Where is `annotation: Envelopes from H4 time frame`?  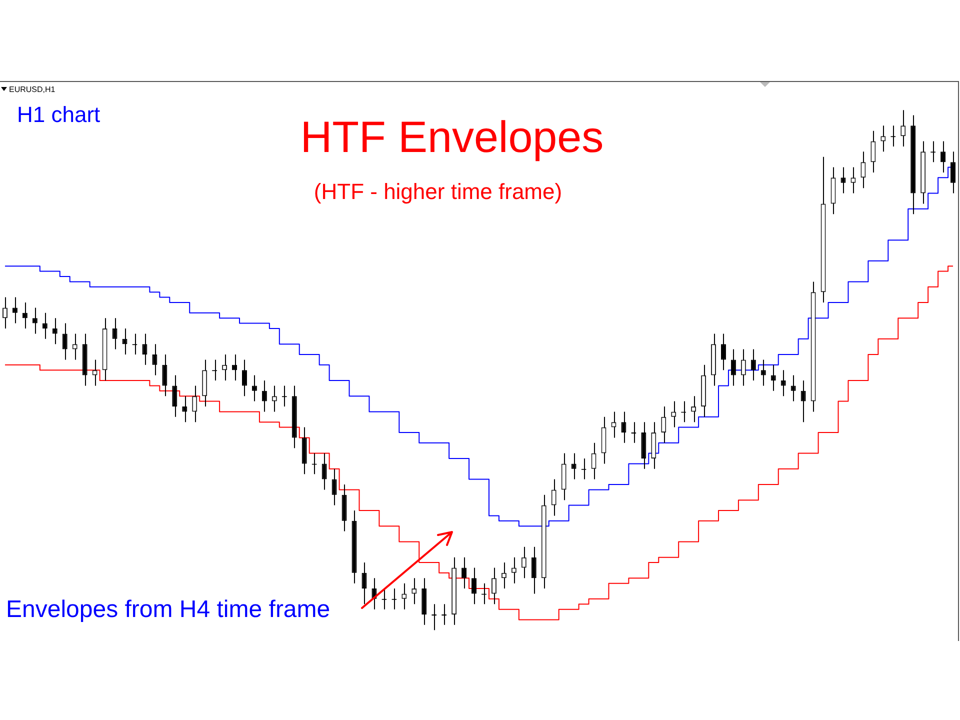 annotation: Envelopes from H4 time frame is located at coordinates (168, 609).